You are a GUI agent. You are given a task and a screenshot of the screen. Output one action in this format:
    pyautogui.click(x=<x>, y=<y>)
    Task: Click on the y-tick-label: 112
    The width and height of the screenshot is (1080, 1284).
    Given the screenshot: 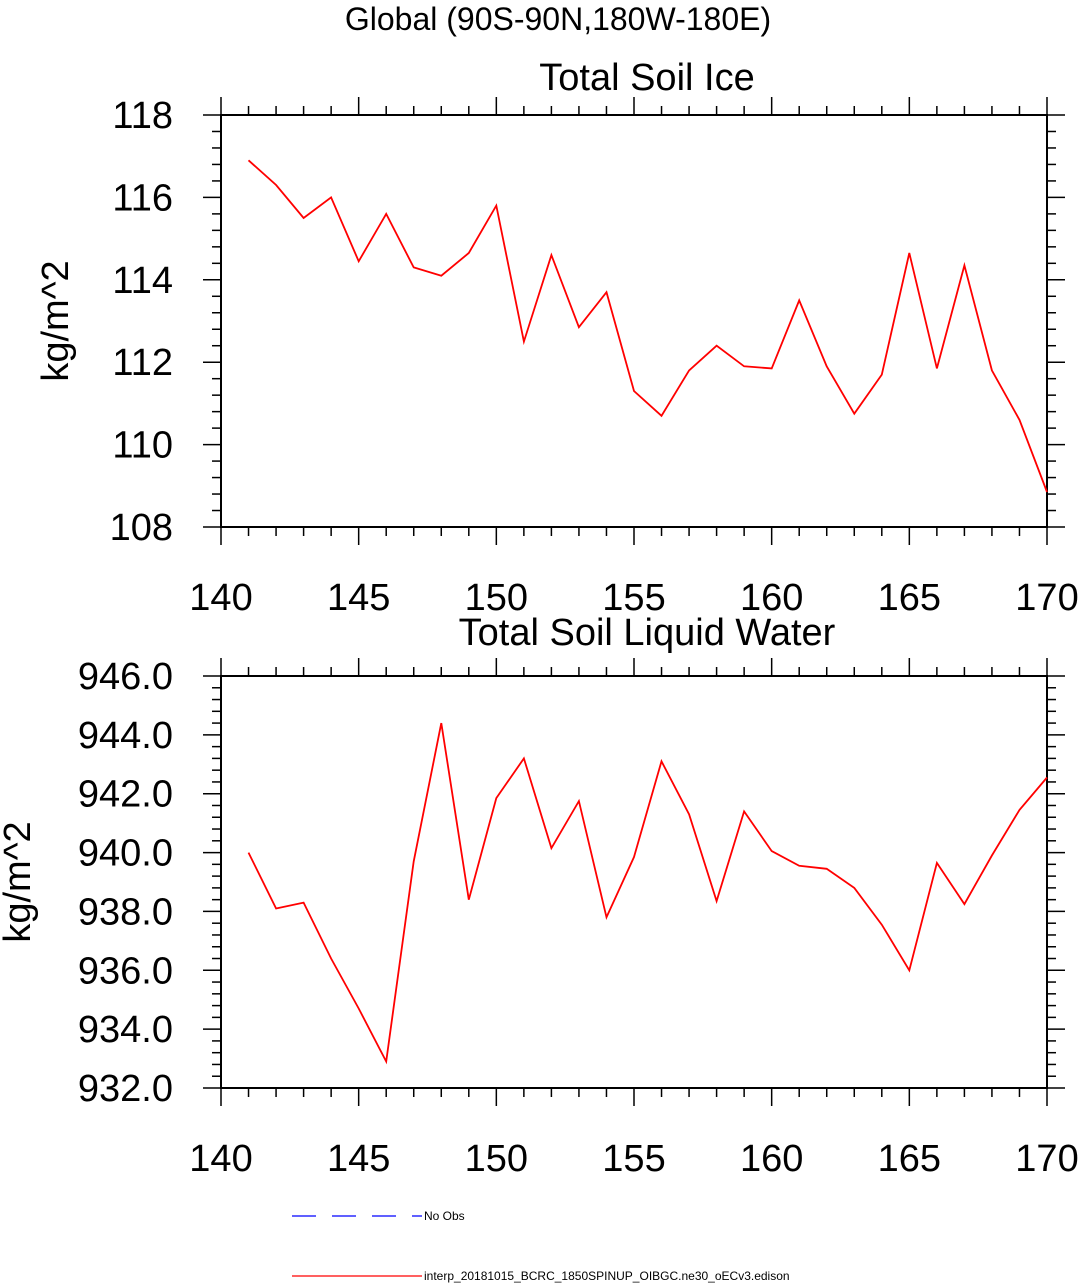 What is the action you would take?
    pyautogui.click(x=142, y=363)
    